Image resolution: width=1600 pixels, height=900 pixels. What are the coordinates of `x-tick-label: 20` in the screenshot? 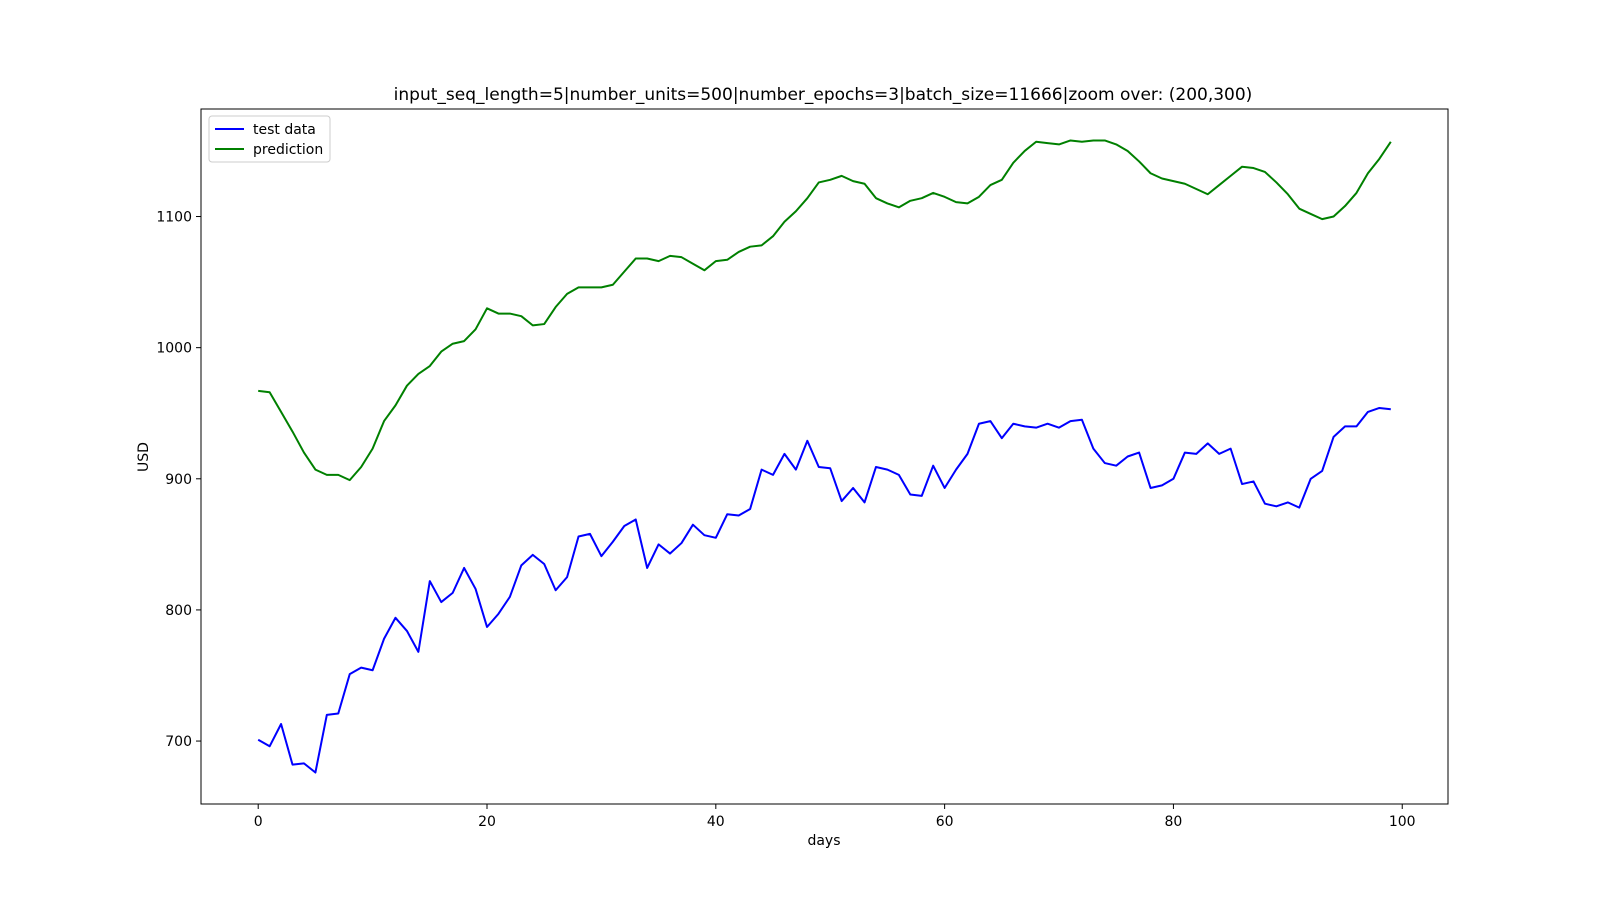 It's located at (487, 822).